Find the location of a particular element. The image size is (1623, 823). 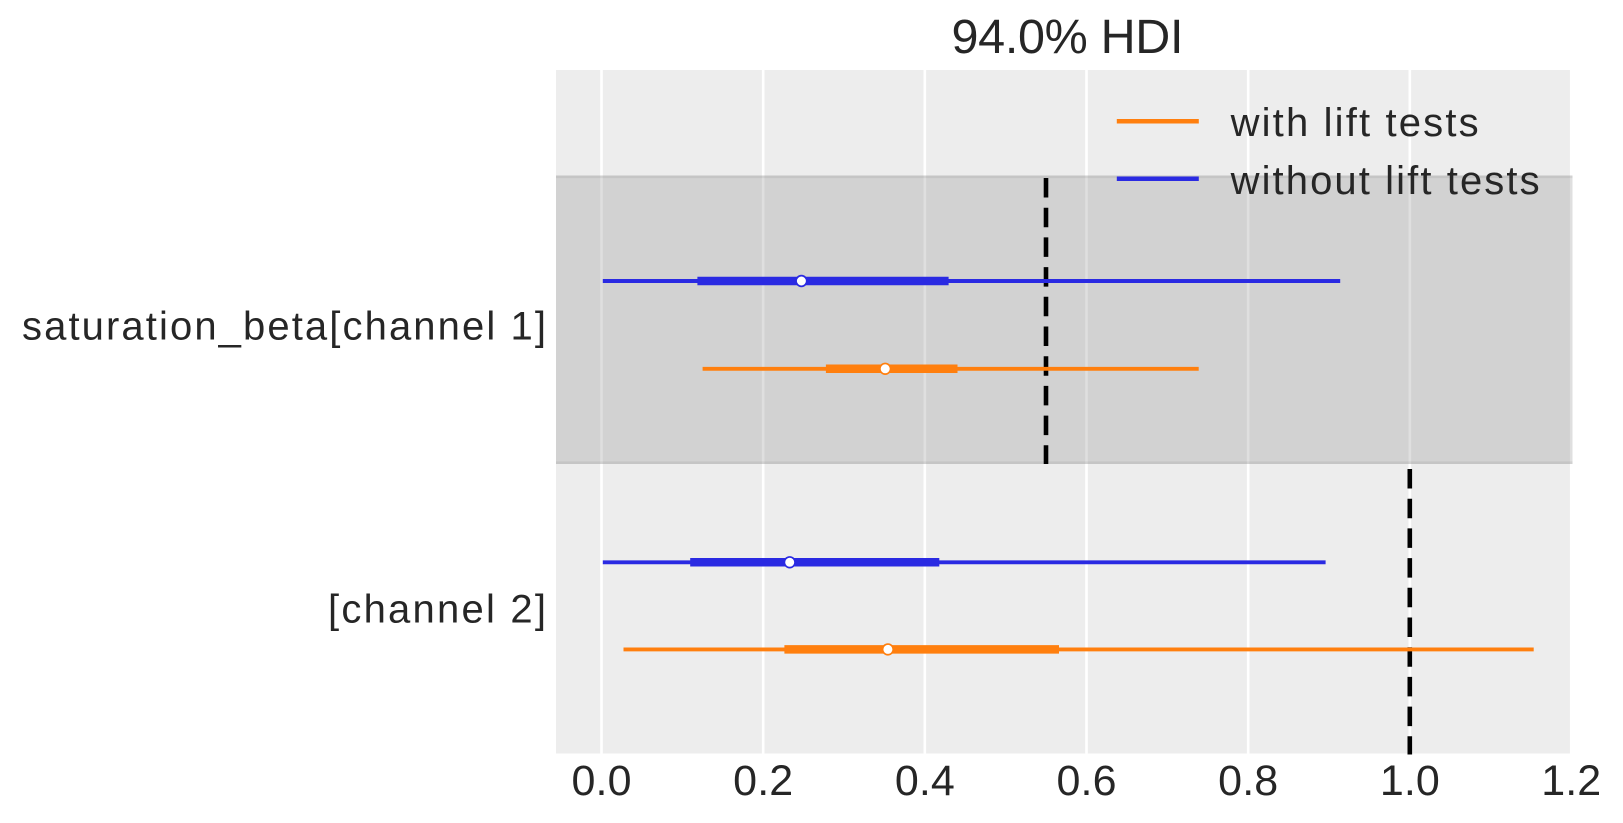

svg-text: with lift tests is located at coordinates (1354, 123).